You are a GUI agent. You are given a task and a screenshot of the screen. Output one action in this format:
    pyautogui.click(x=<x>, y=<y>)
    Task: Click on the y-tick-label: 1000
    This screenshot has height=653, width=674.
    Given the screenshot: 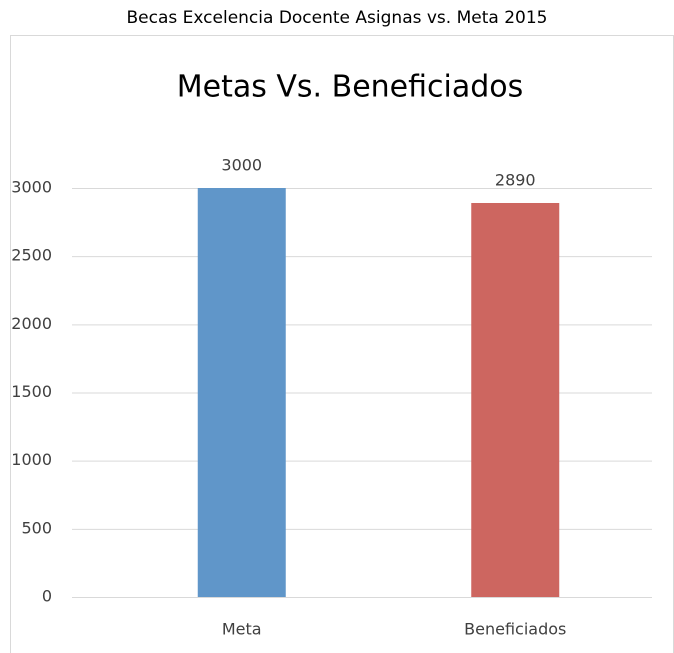 What is the action you would take?
    pyautogui.click(x=31, y=459)
    